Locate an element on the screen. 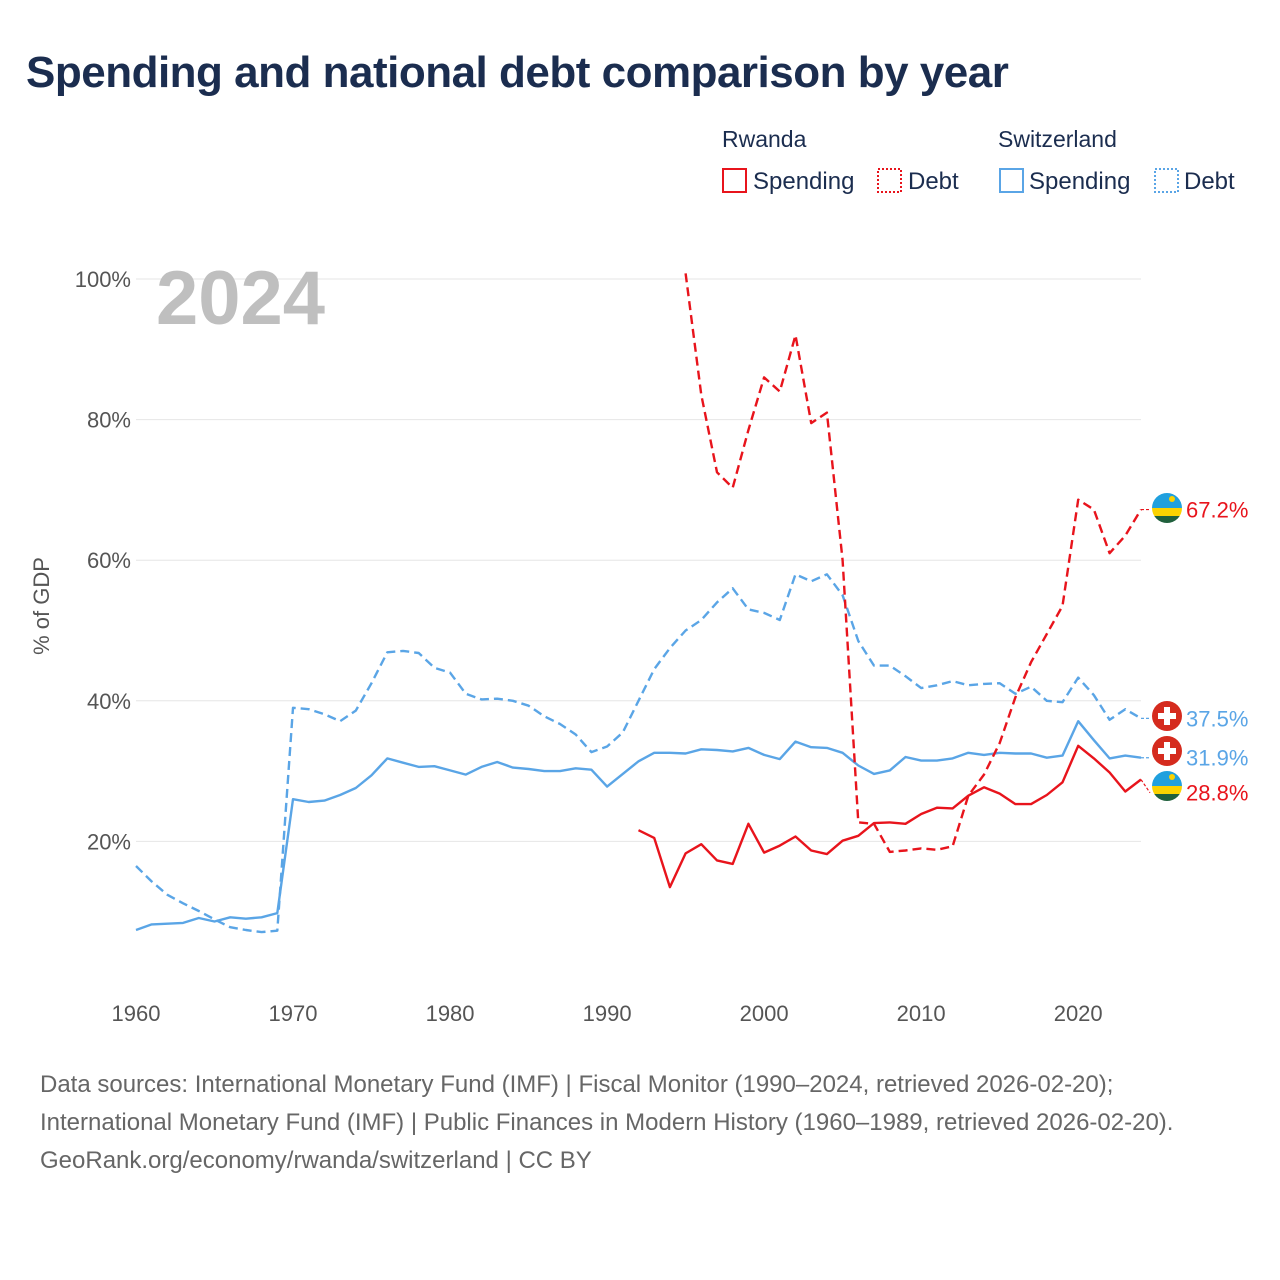 The height and width of the screenshot is (1280, 1280). x-tick-label: 2010 is located at coordinates (921, 1013).